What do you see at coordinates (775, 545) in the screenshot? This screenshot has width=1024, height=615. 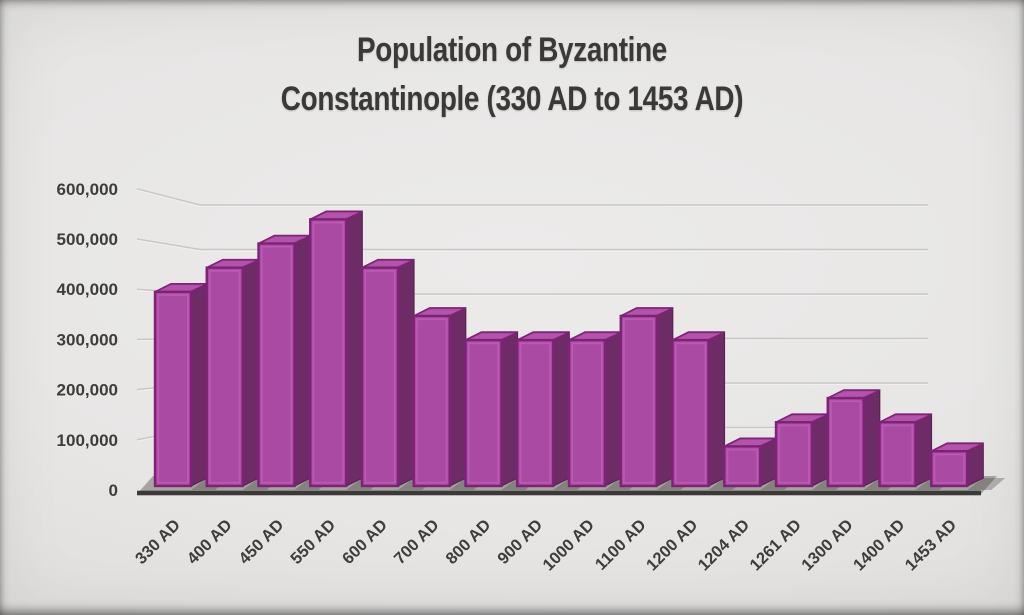 I see `x-axis-label-1261-ad: 1261 AD` at bounding box center [775, 545].